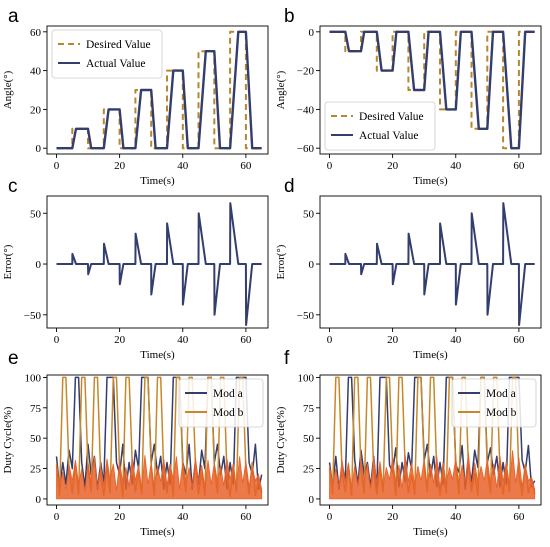  Describe the element at coordinates (36, 72) in the screenshot. I see `y-tick-label: 40` at that location.